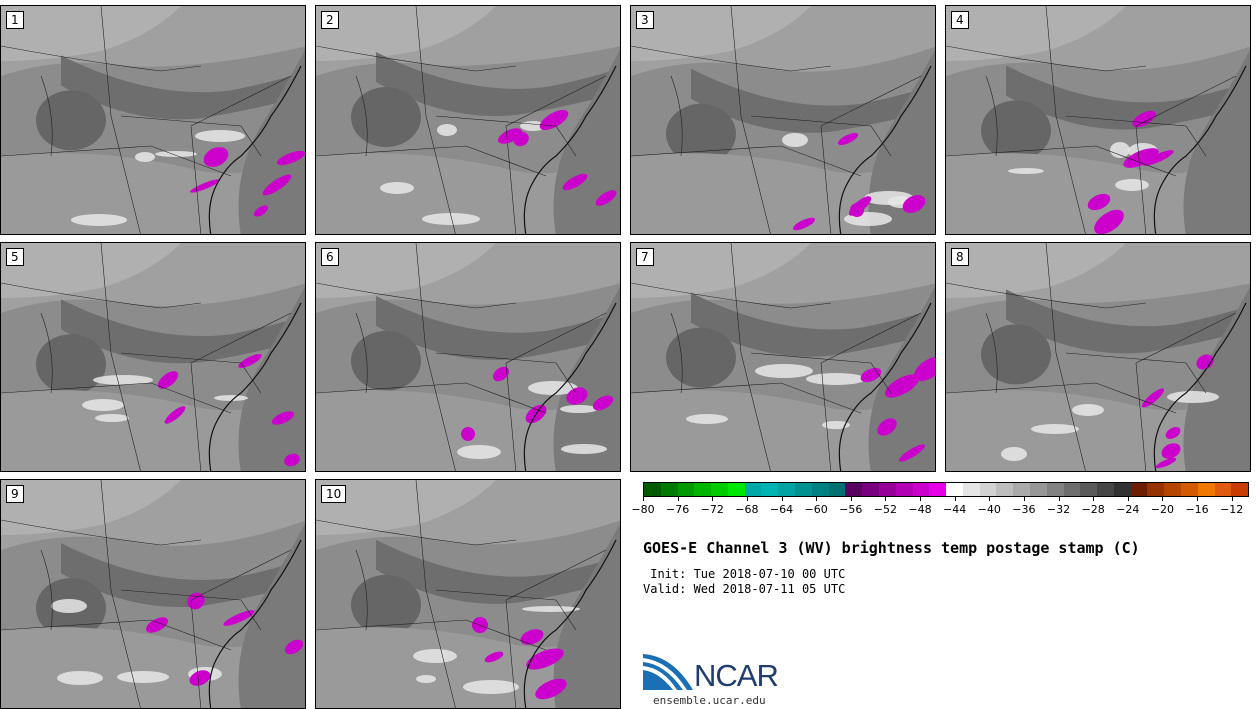  What do you see at coordinates (1058, 509) in the screenshot?
I see `colorbar-tick-label: −32` at bounding box center [1058, 509].